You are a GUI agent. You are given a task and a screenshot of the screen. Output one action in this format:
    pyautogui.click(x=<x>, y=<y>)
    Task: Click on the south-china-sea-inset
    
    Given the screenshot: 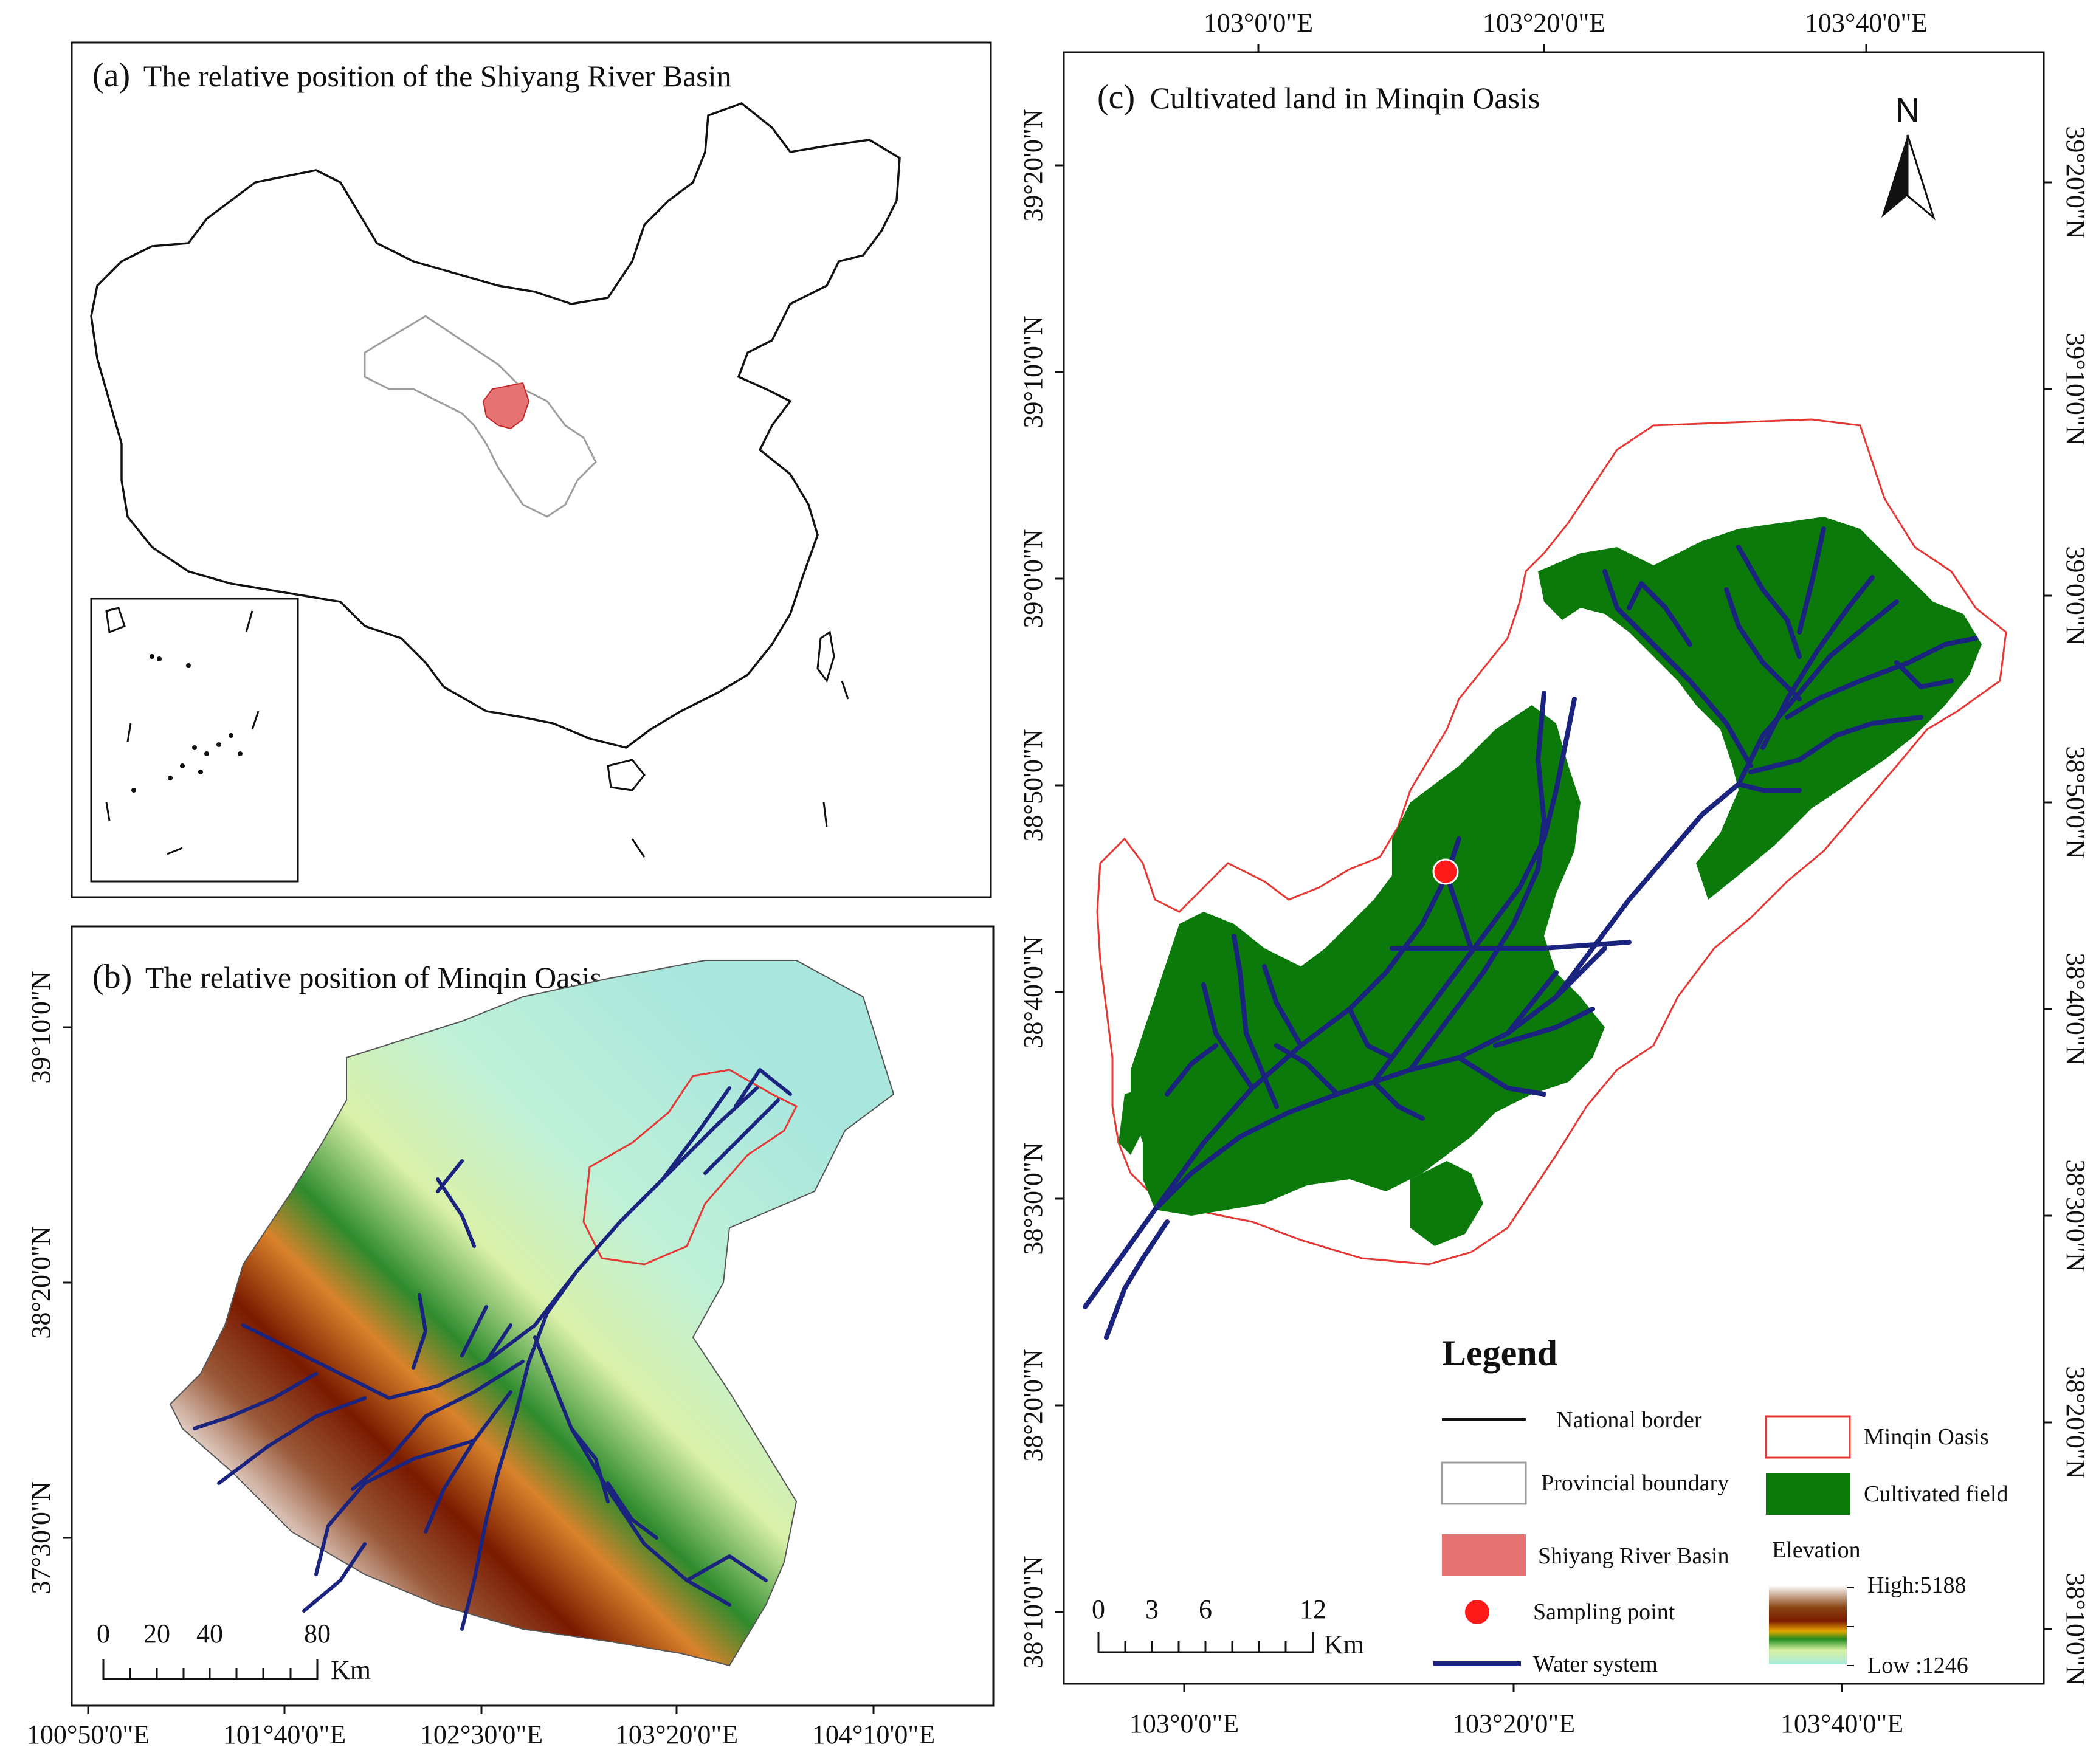 What is the action you would take?
    pyautogui.click(x=194, y=740)
    